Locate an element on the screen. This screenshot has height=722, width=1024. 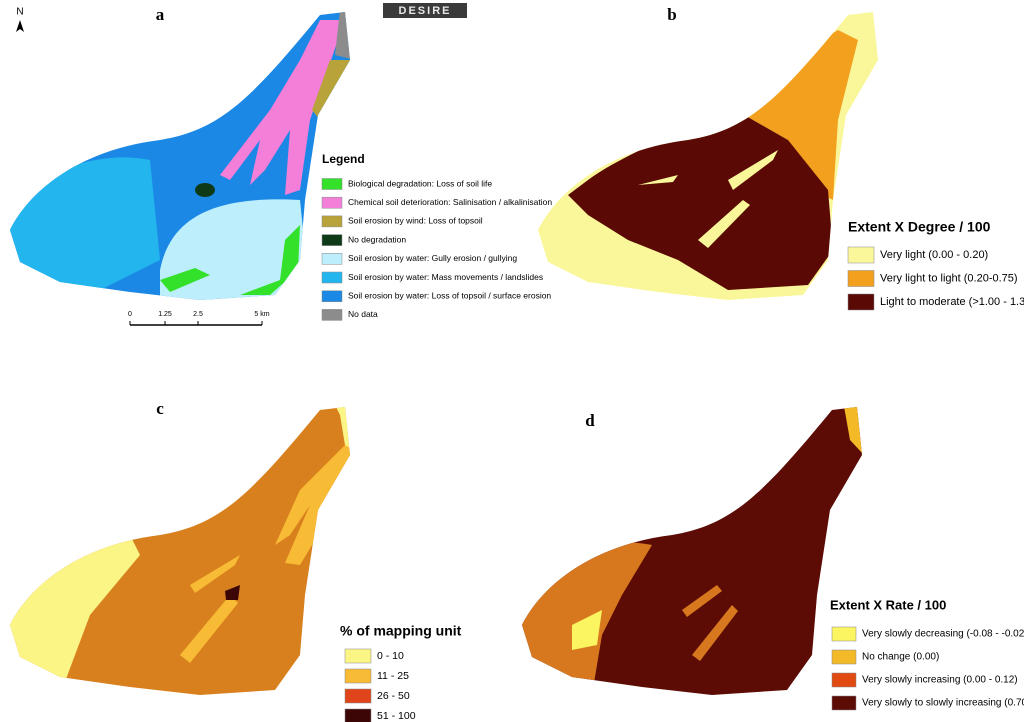
legend-title: Extent X Degree / 100 is located at coordinates (919, 227).